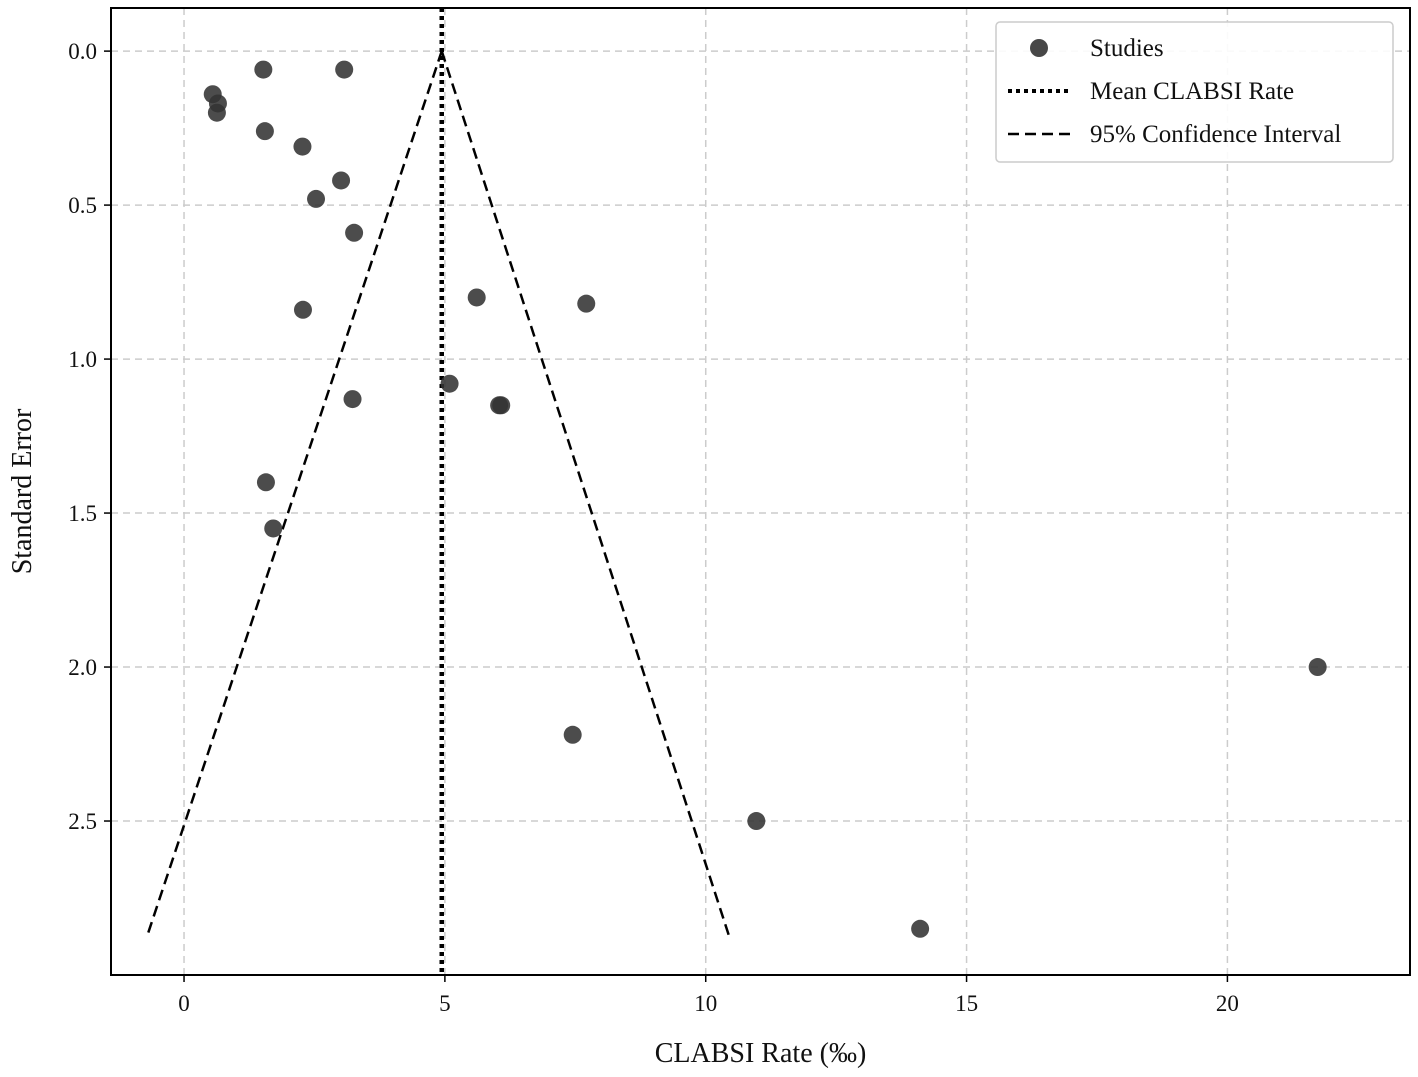 Image resolution: width=1418 pixels, height=1077 pixels. I want to click on legend-label-mean: Mean CLABSI Rate, so click(1192, 91).